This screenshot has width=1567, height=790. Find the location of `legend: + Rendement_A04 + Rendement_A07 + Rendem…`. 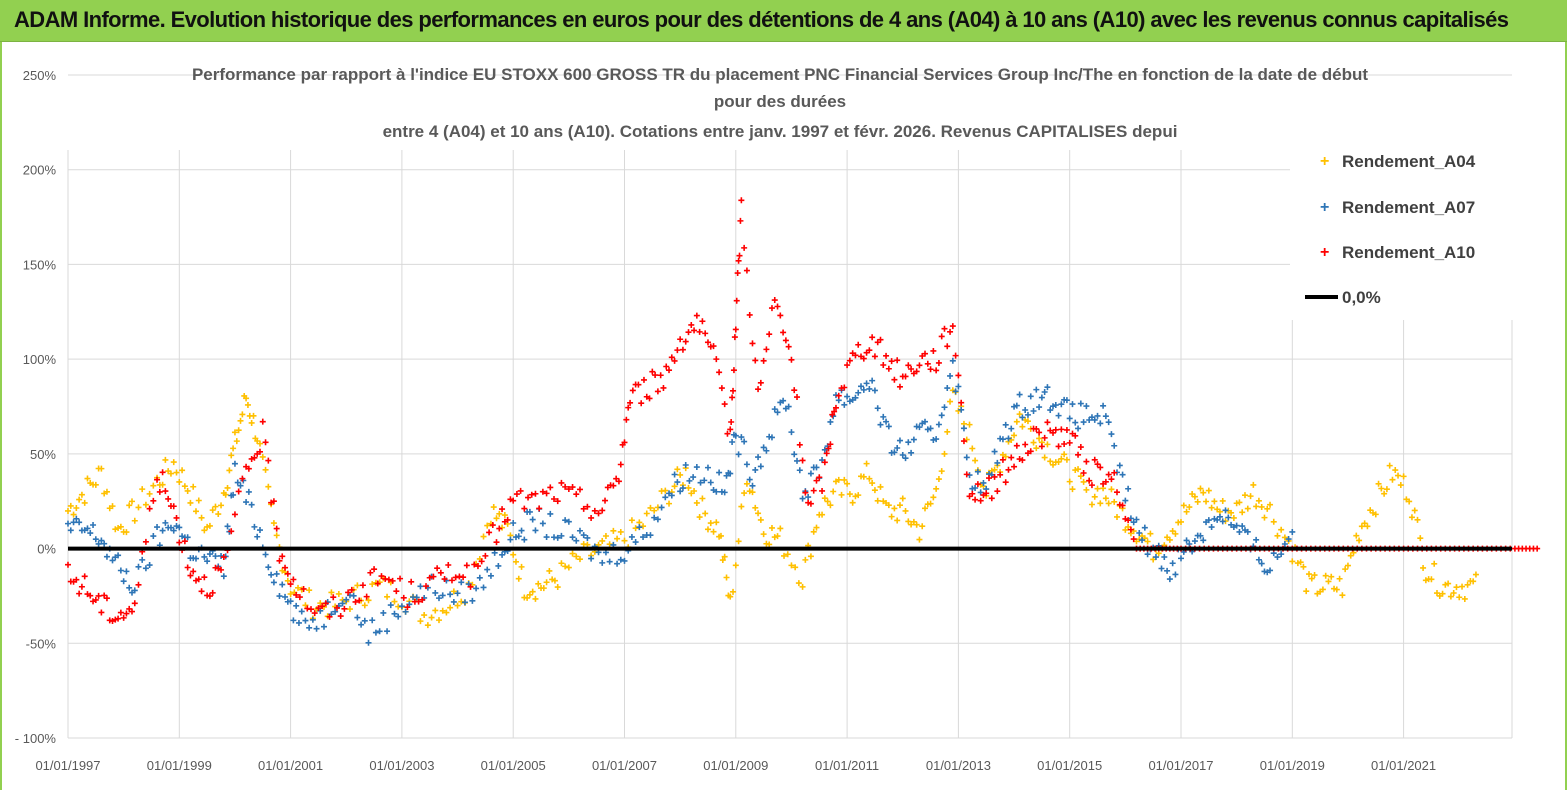

legend: + Rendement_A04 + Rendement_A07 + Rendem… is located at coordinates (1390, 229).